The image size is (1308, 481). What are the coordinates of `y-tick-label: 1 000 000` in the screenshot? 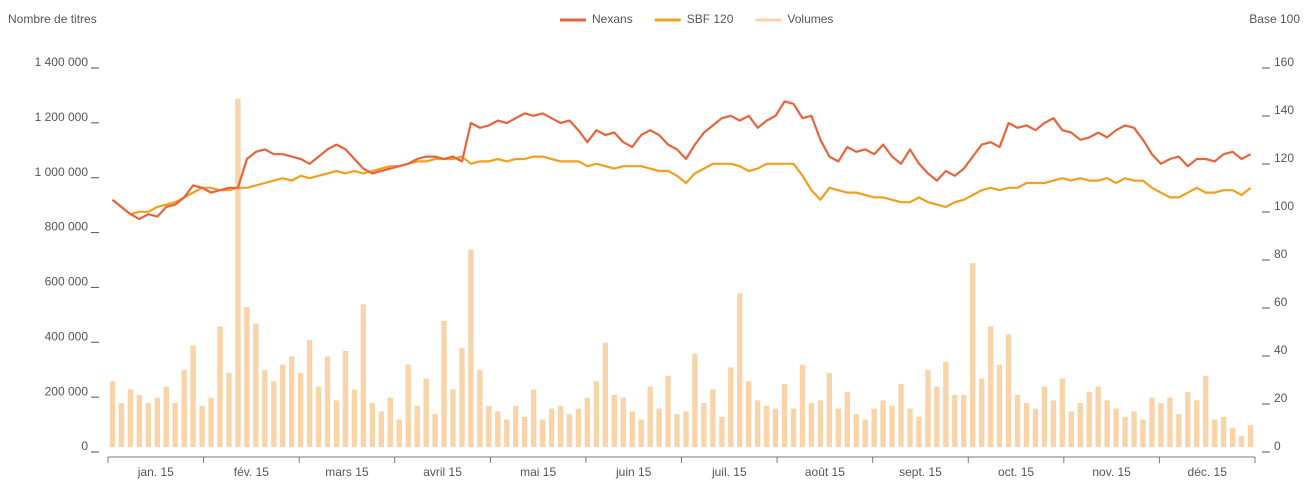 It's located at (62, 172).